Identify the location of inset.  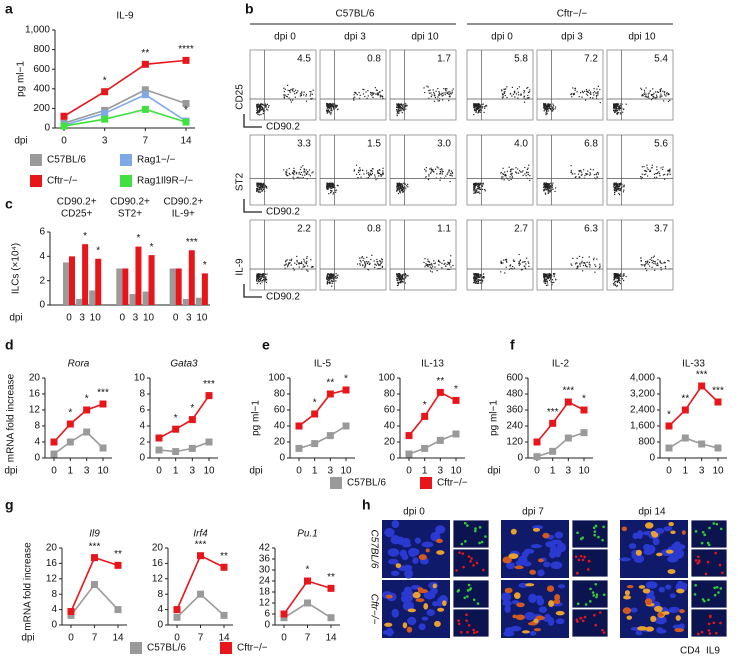
(471, 534).